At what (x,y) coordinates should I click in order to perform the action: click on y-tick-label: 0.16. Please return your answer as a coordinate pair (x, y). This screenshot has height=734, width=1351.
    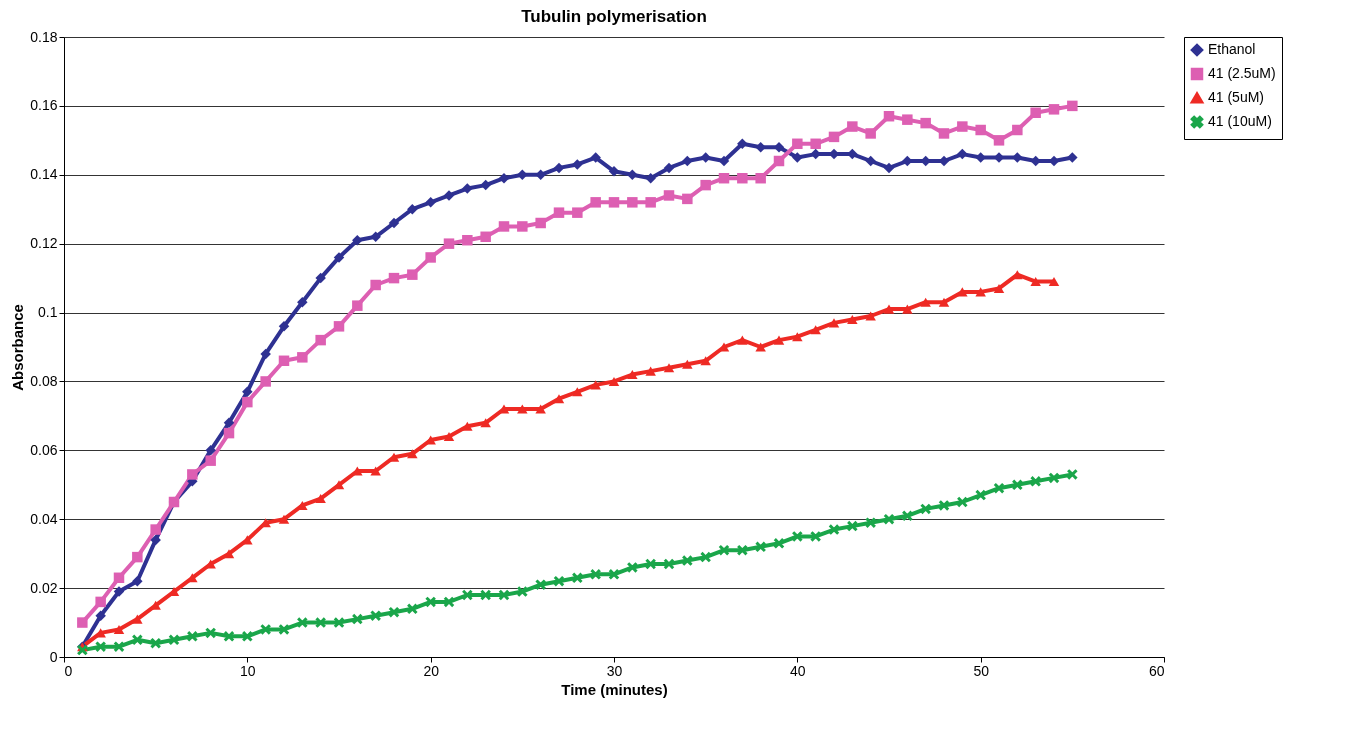
    Looking at the image, I should click on (44, 105).